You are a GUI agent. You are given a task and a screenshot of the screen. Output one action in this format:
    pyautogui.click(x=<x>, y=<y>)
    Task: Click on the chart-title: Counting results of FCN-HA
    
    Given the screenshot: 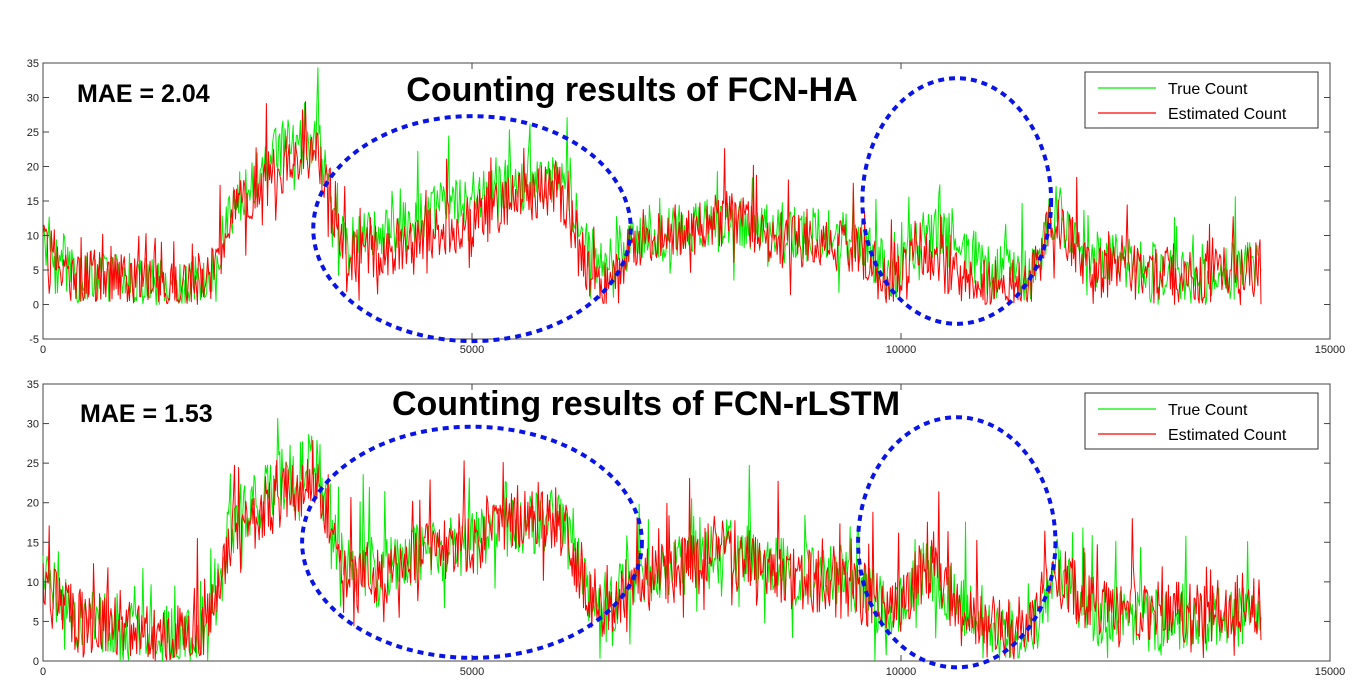 What is the action you would take?
    pyautogui.click(x=631, y=90)
    